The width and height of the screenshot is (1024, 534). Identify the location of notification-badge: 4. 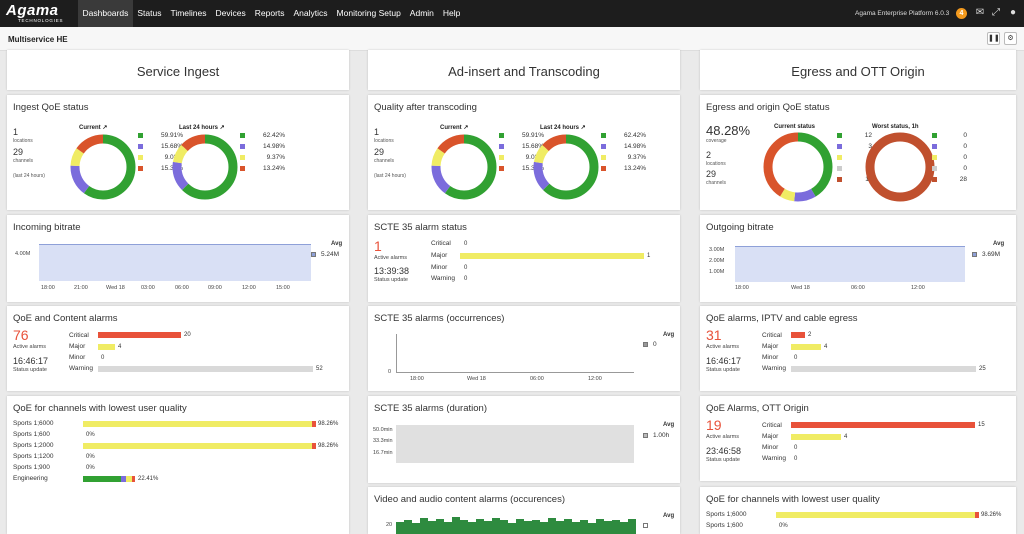
(961, 13).